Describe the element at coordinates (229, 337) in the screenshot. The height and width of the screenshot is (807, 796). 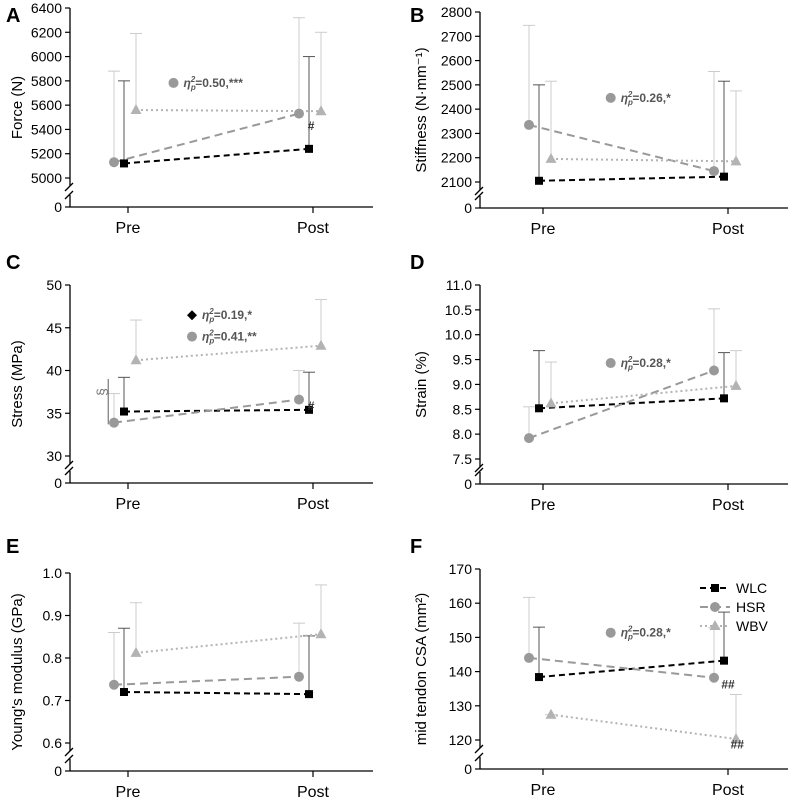
I see `annotation-text: ηp2=0.41,**` at that location.